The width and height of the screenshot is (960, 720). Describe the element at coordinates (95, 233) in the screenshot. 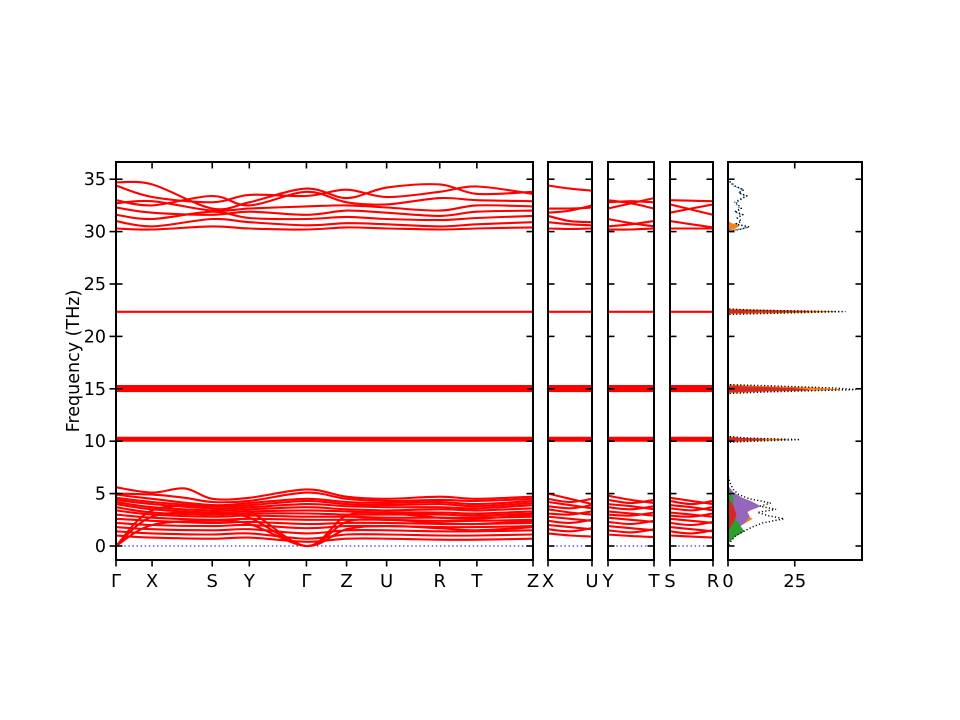

I see `y-tick-label: 30` at that location.